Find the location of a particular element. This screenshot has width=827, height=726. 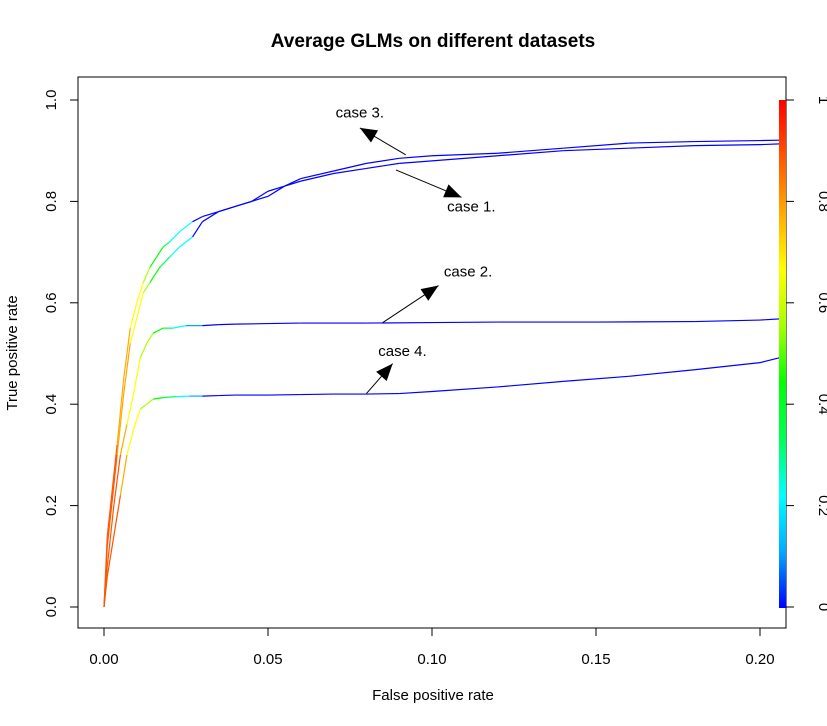

annotation-4: case 4. is located at coordinates (396, 368).